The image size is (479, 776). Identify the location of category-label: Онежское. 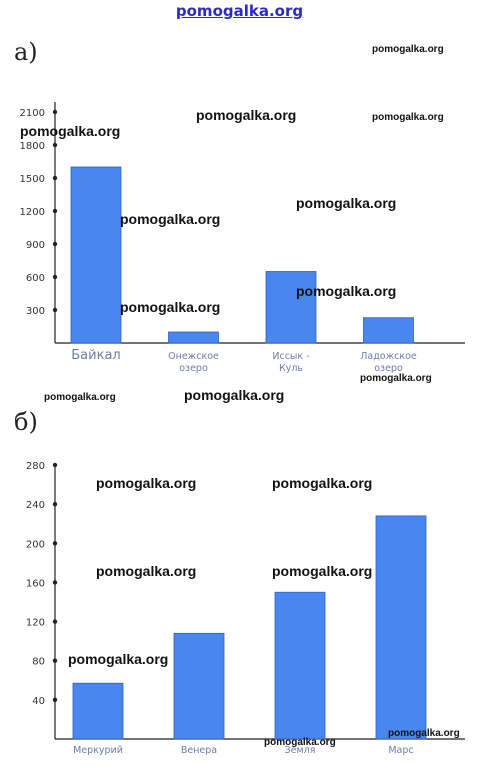
(193, 356).